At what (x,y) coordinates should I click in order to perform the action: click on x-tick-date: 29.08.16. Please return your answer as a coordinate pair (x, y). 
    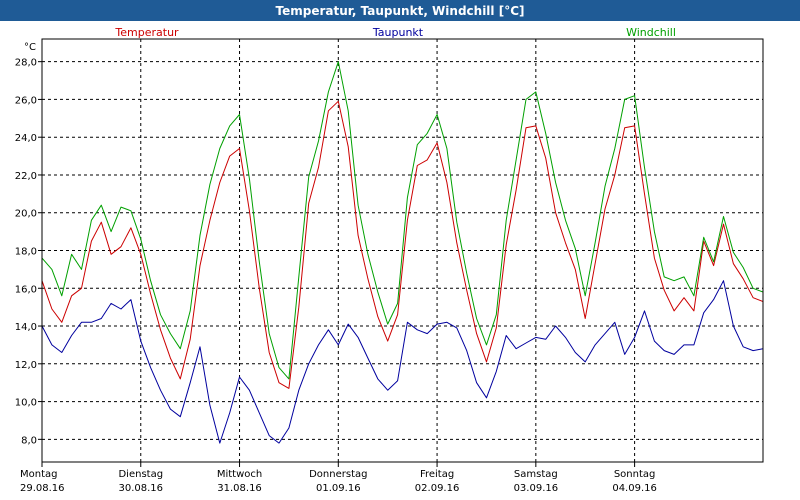
    Looking at the image, I should click on (42, 488).